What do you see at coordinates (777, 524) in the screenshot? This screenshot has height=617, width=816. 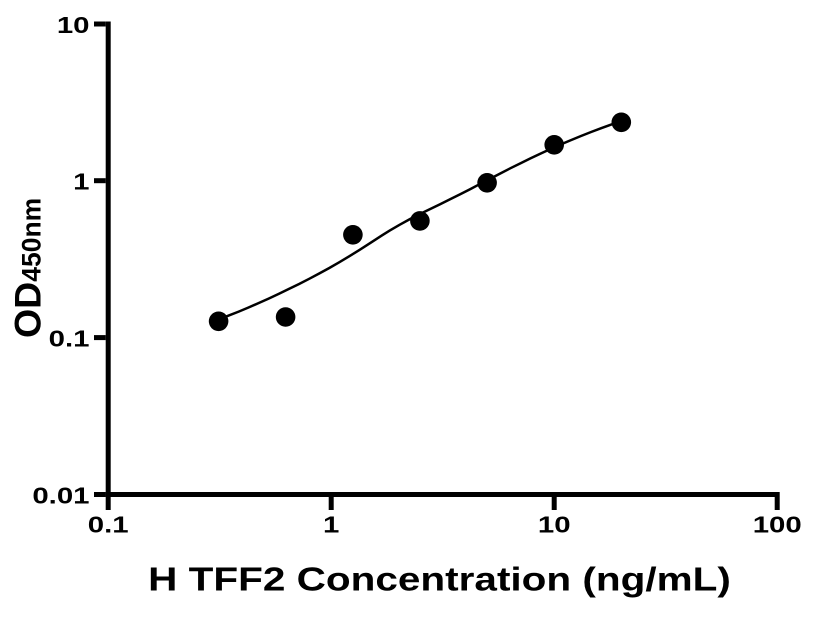 I see `svg-text: 100` at bounding box center [777, 524].